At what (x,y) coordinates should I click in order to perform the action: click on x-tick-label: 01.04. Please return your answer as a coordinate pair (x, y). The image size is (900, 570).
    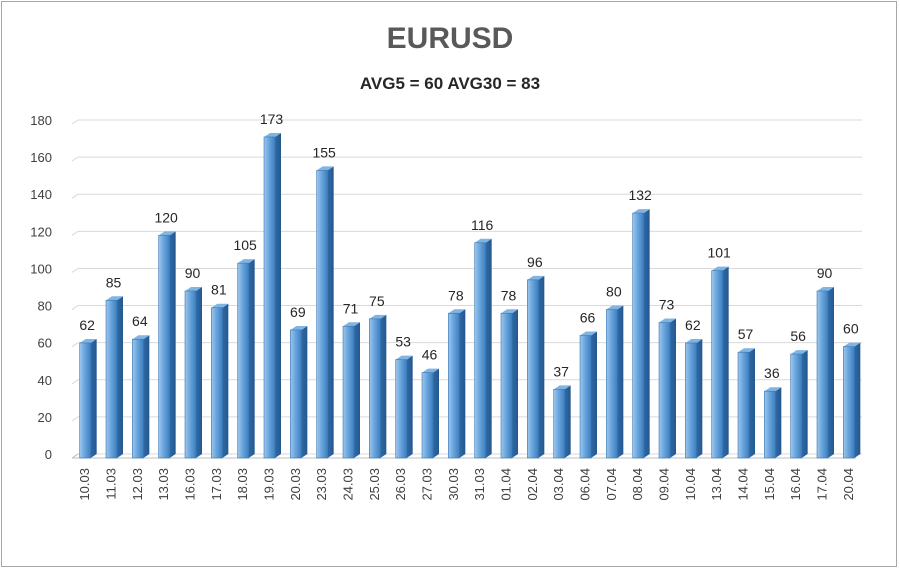
    Looking at the image, I should click on (506, 484).